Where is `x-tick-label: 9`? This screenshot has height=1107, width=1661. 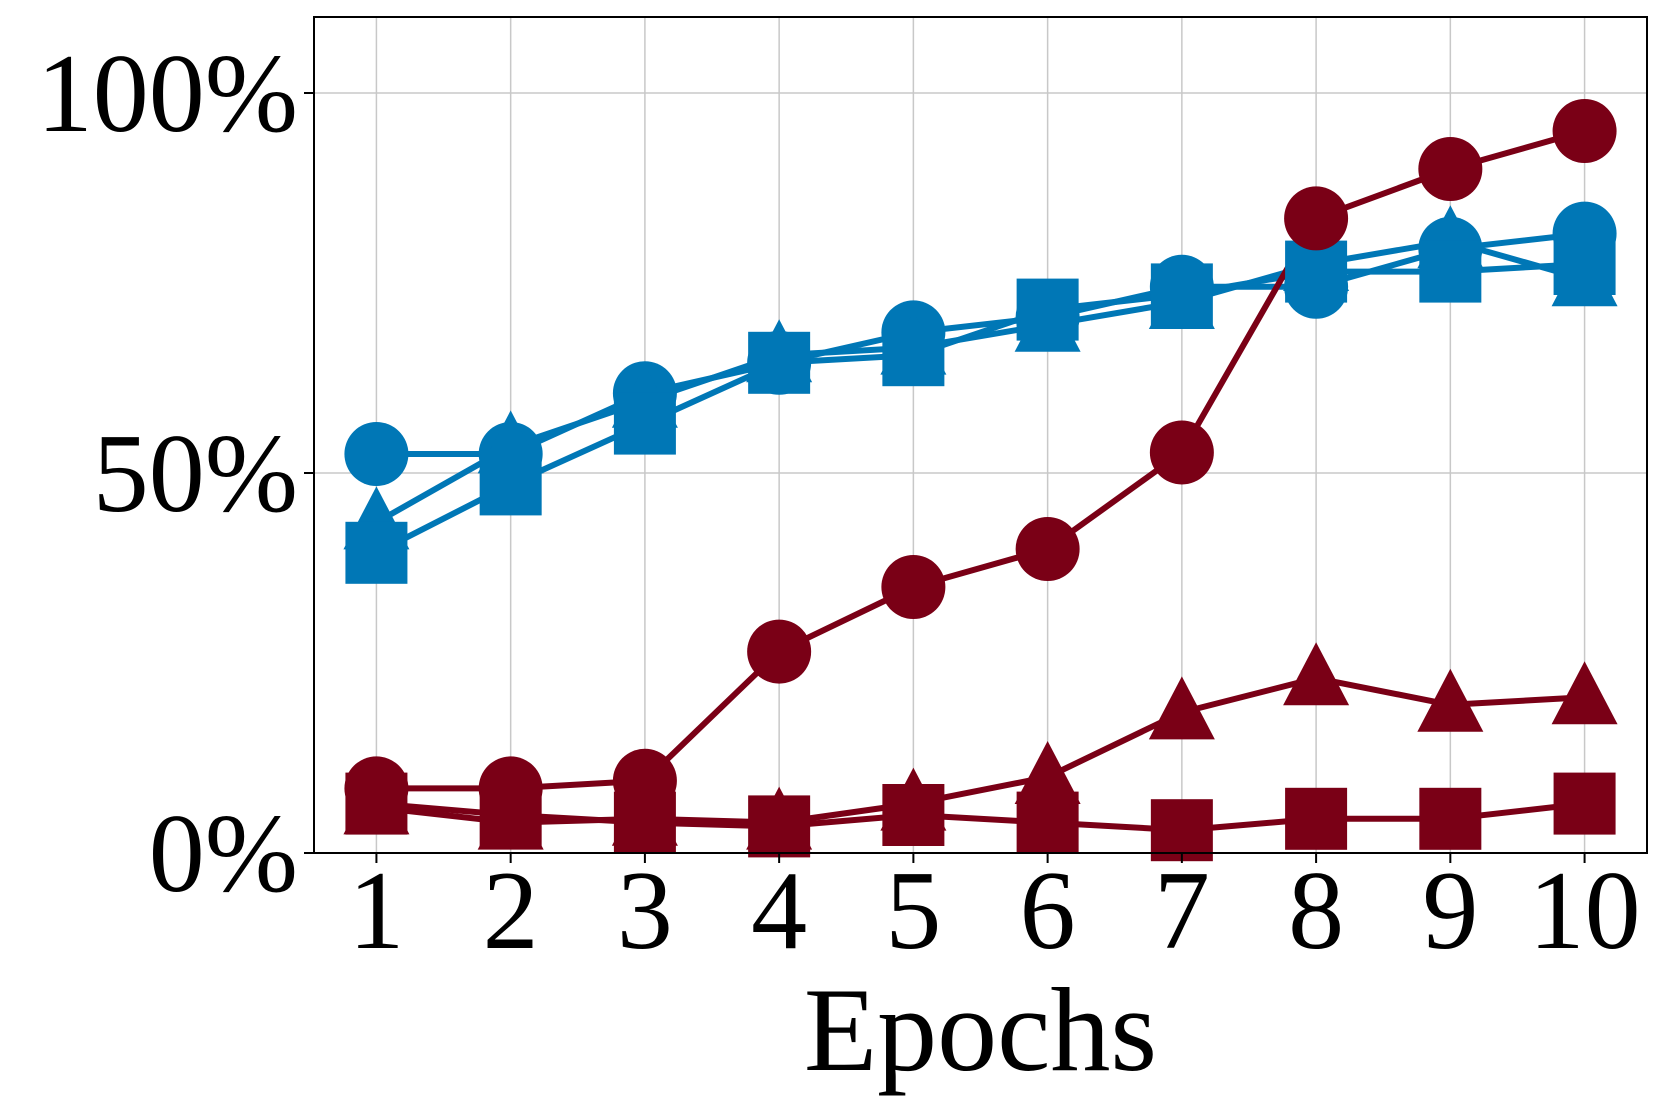 x-tick-label: 9 is located at coordinates (1450, 911).